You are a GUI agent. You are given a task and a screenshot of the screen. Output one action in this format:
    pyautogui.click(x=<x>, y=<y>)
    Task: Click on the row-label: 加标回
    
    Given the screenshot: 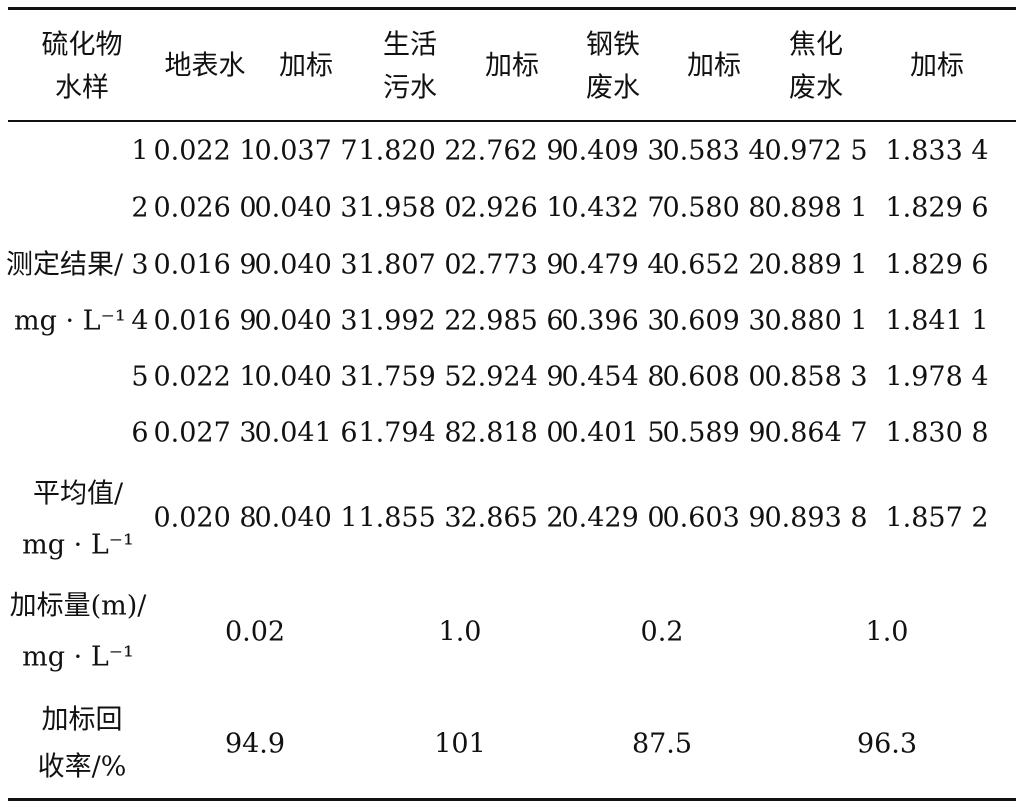 What is the action you would take?
    pyautogui.click(x=82, y=720)
    